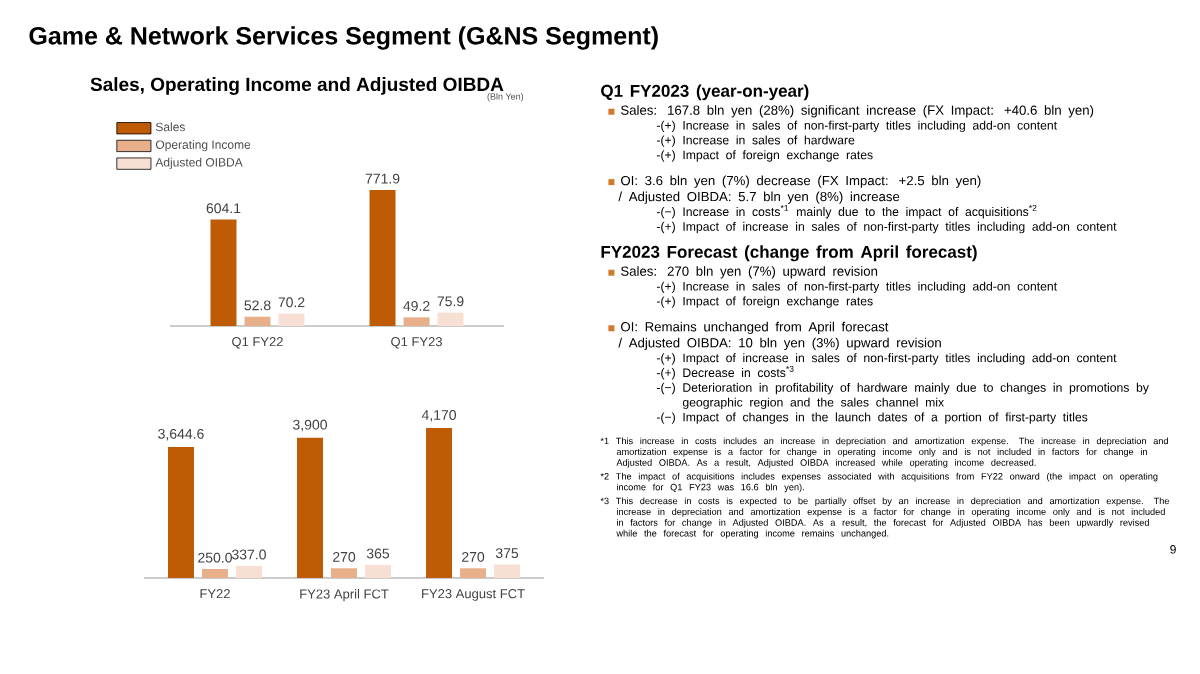  Describe the element at coordinates (297, 86) in the screenshot. I see `chart-title: Sales, Operating Income and Adjusted OIBDA` at that location.